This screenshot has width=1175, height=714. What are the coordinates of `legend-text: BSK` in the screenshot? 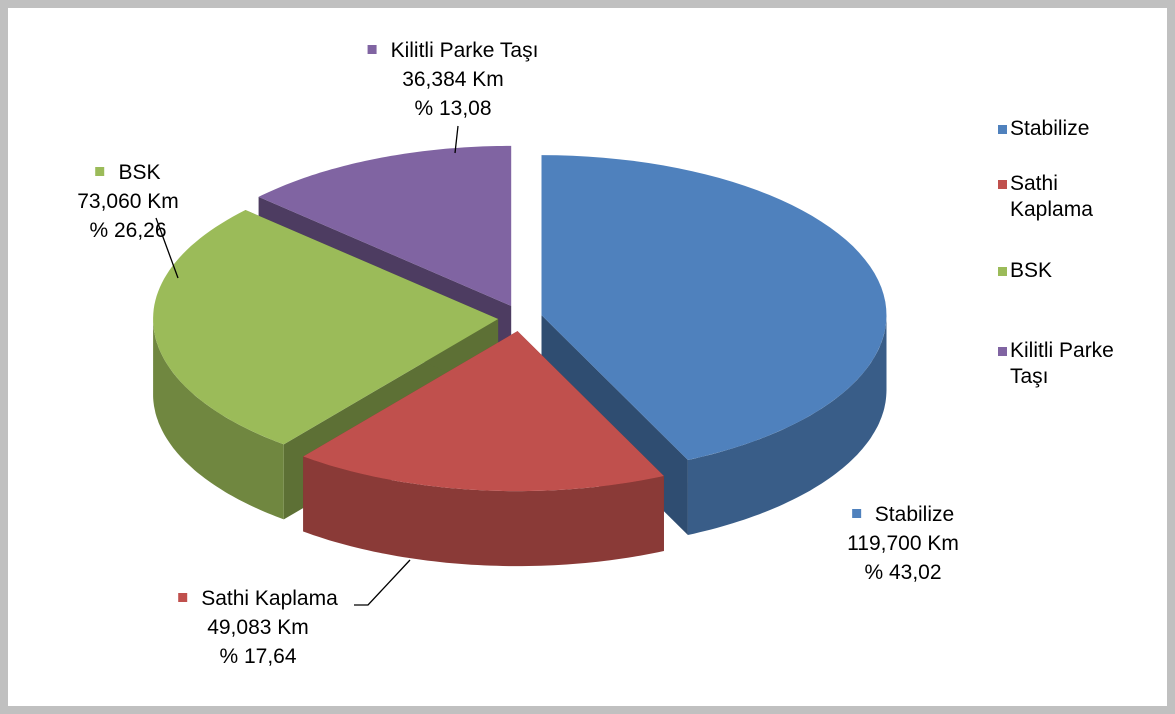 It's located at (1031, 270).